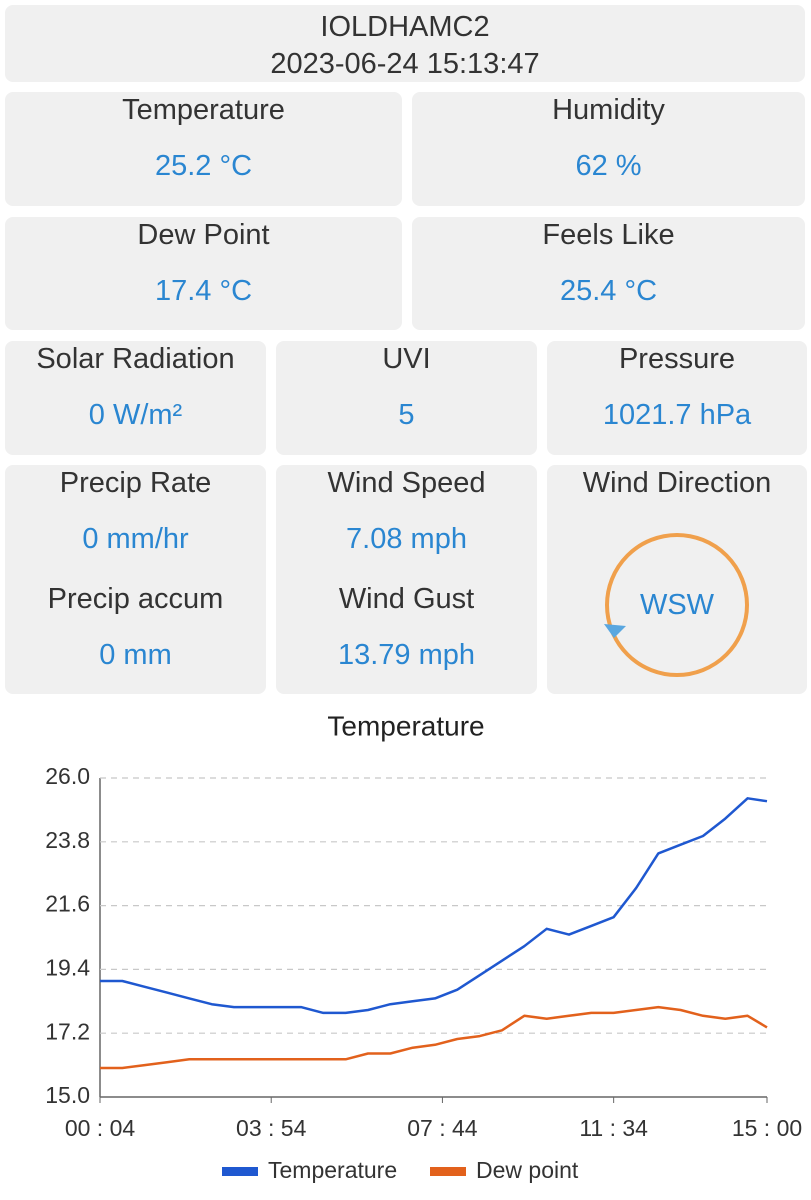  Describe the element at coordinates (67, 904) in the screenshot. I see `y-tick-label: 21.6` at that location.